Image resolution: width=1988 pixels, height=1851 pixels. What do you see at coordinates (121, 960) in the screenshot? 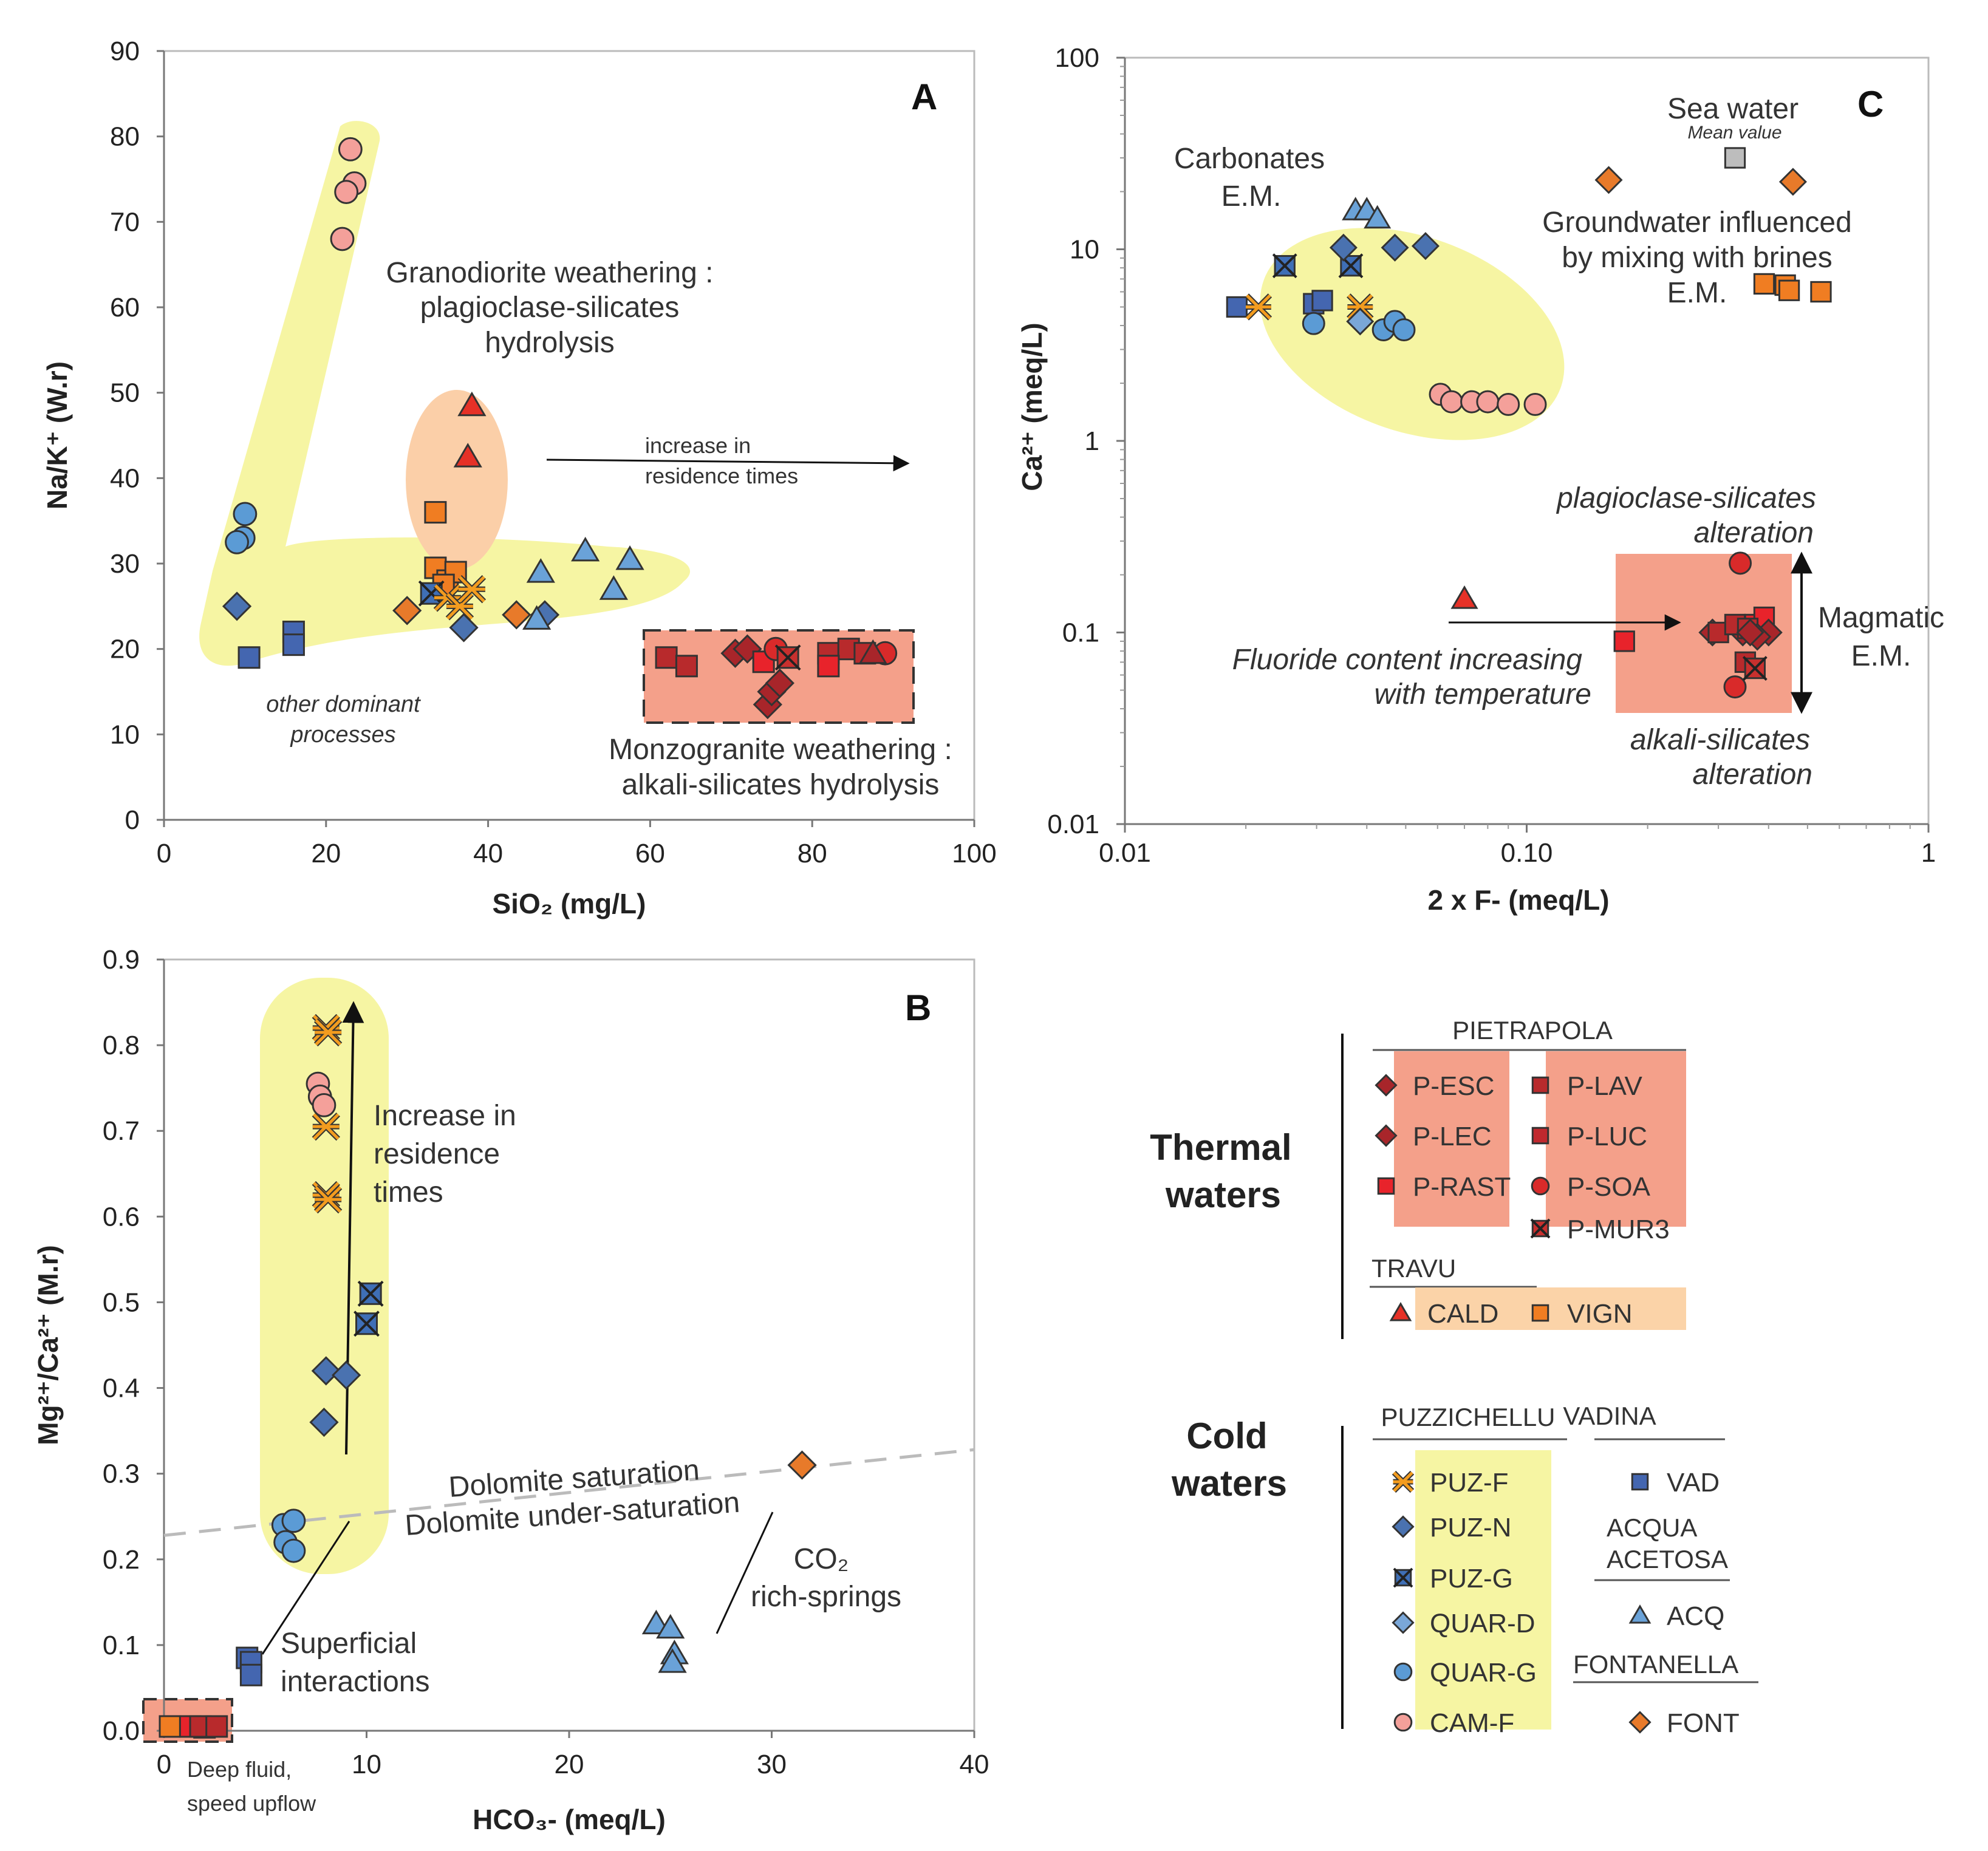
I see `panel-b-ytick-label: 0.9` at bounding box center [121, 960].